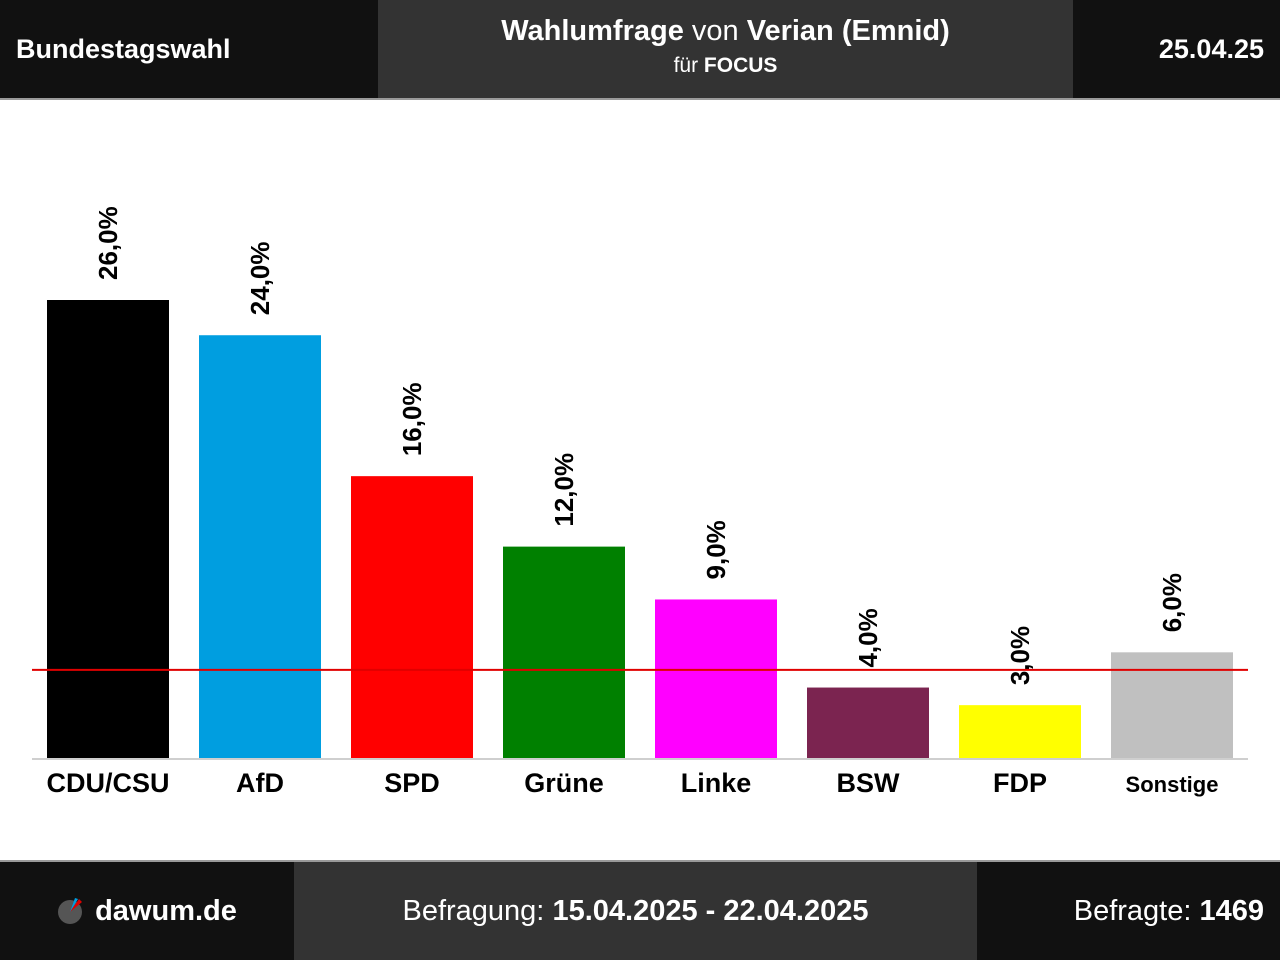 The image size is (1280, 960). What do you see at coordinates (716, 549) in the screenshot?
I see `value-label-4: 9,0%` at bounding box center [716, 549].